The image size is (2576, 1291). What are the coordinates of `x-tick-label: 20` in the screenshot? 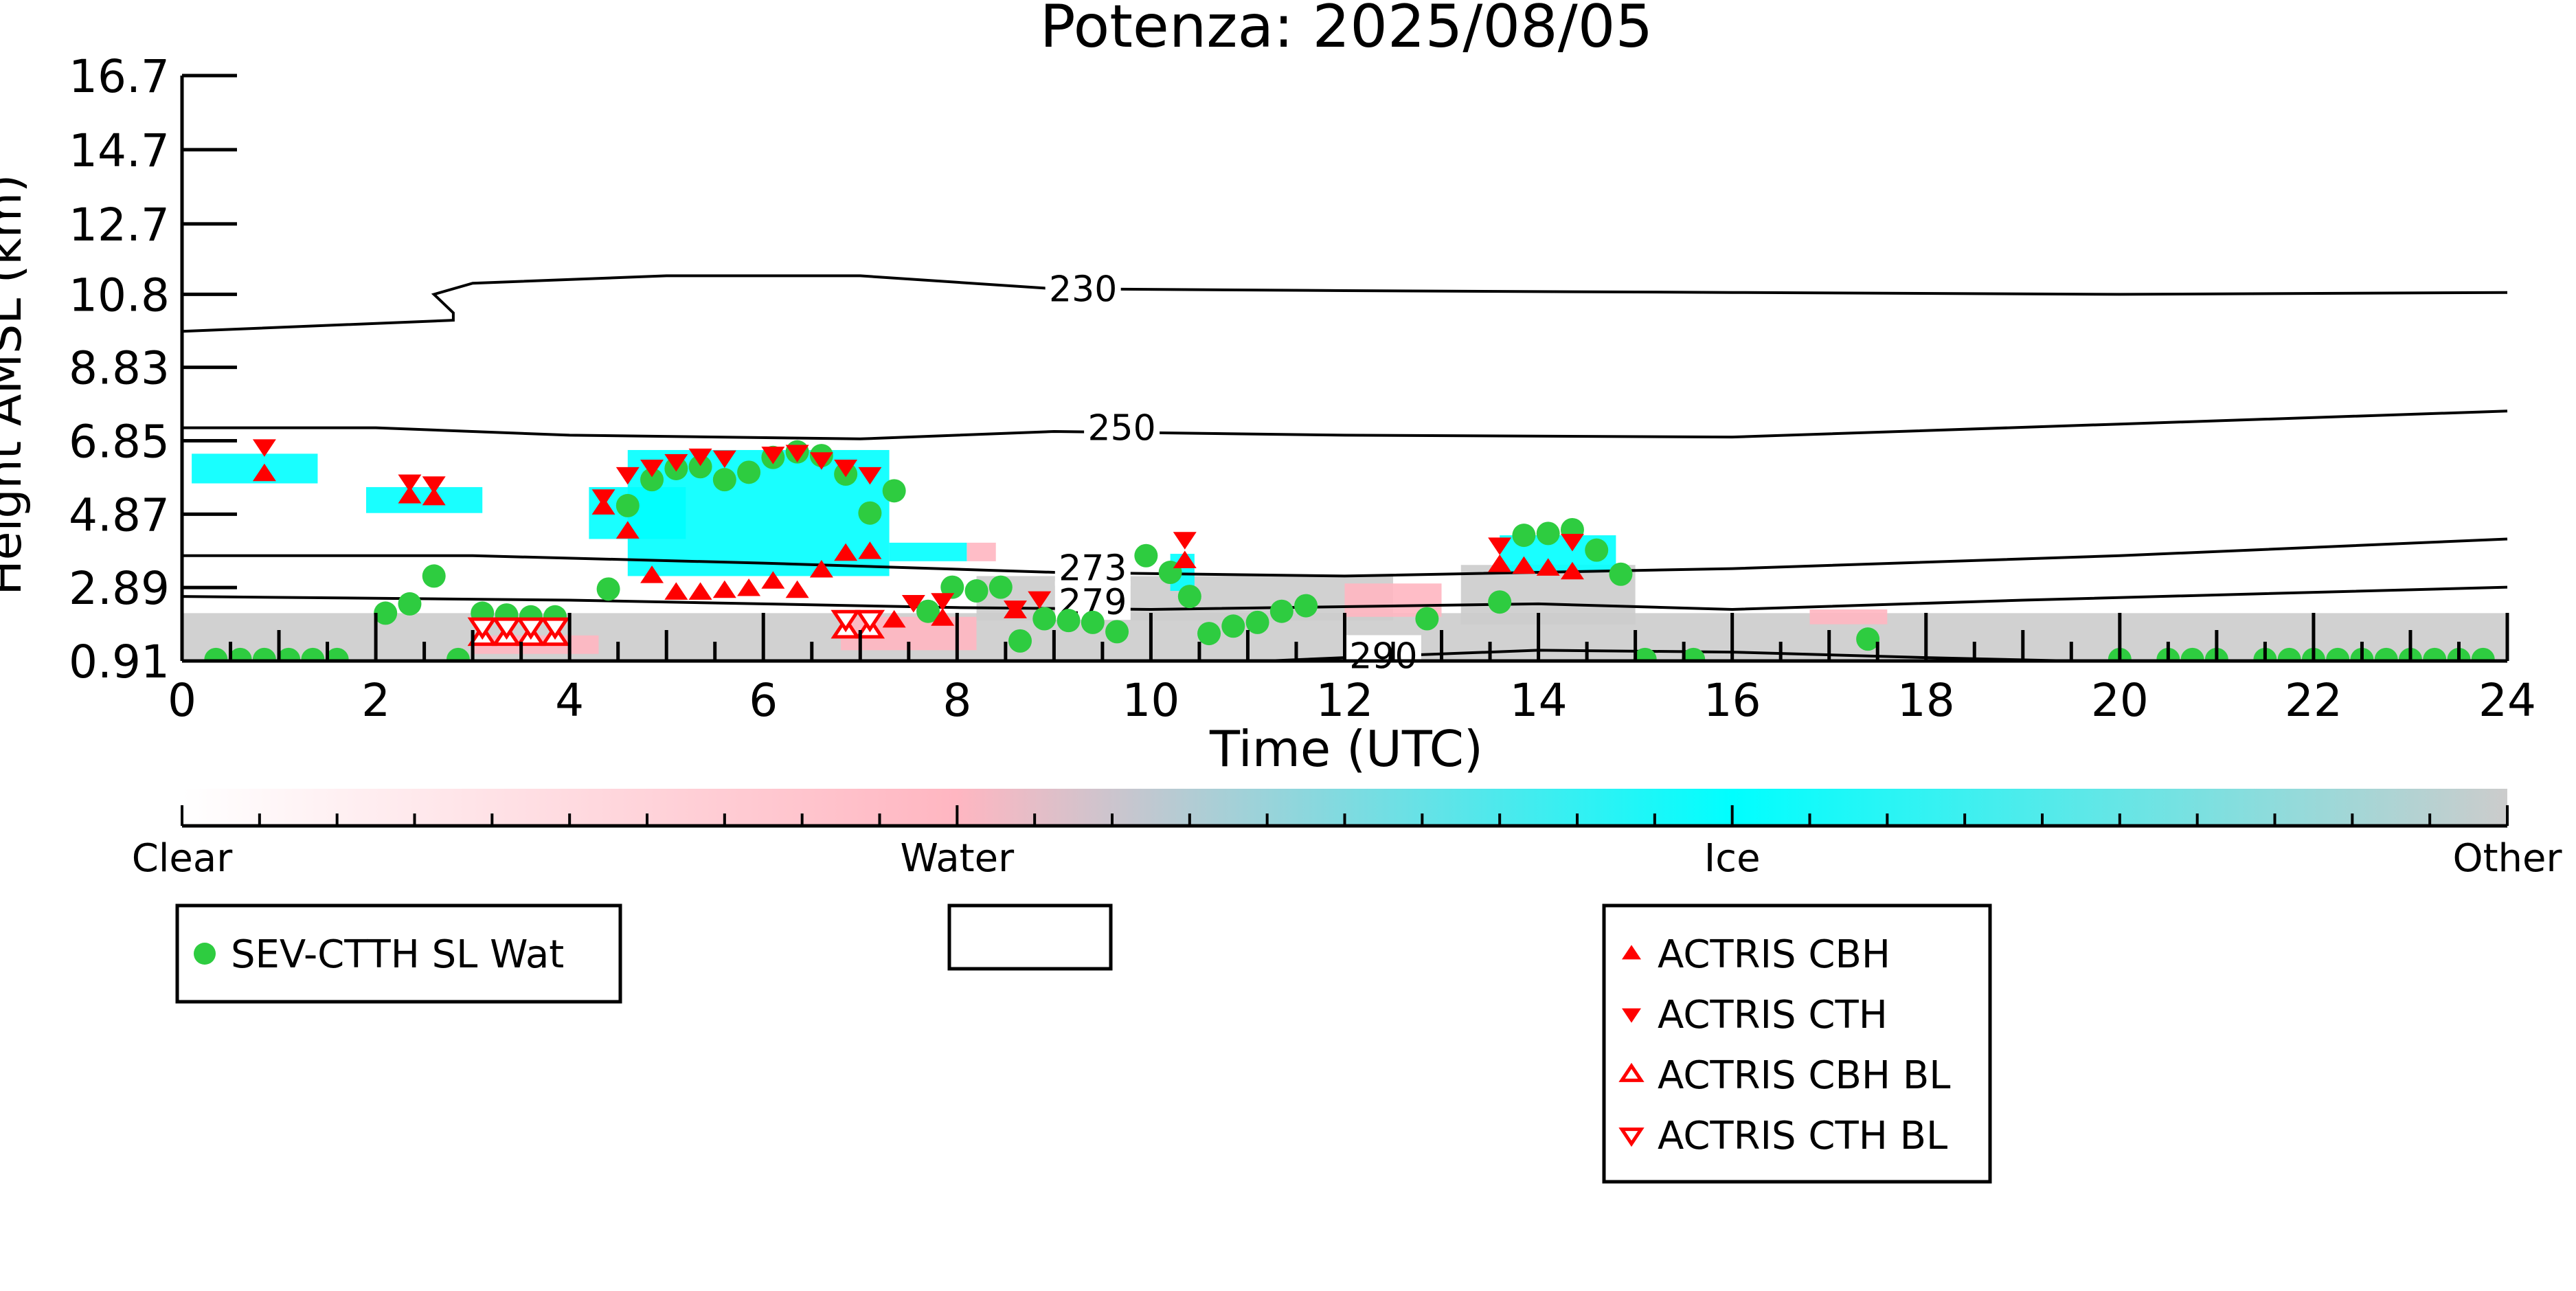 It's located at (2120, 700).